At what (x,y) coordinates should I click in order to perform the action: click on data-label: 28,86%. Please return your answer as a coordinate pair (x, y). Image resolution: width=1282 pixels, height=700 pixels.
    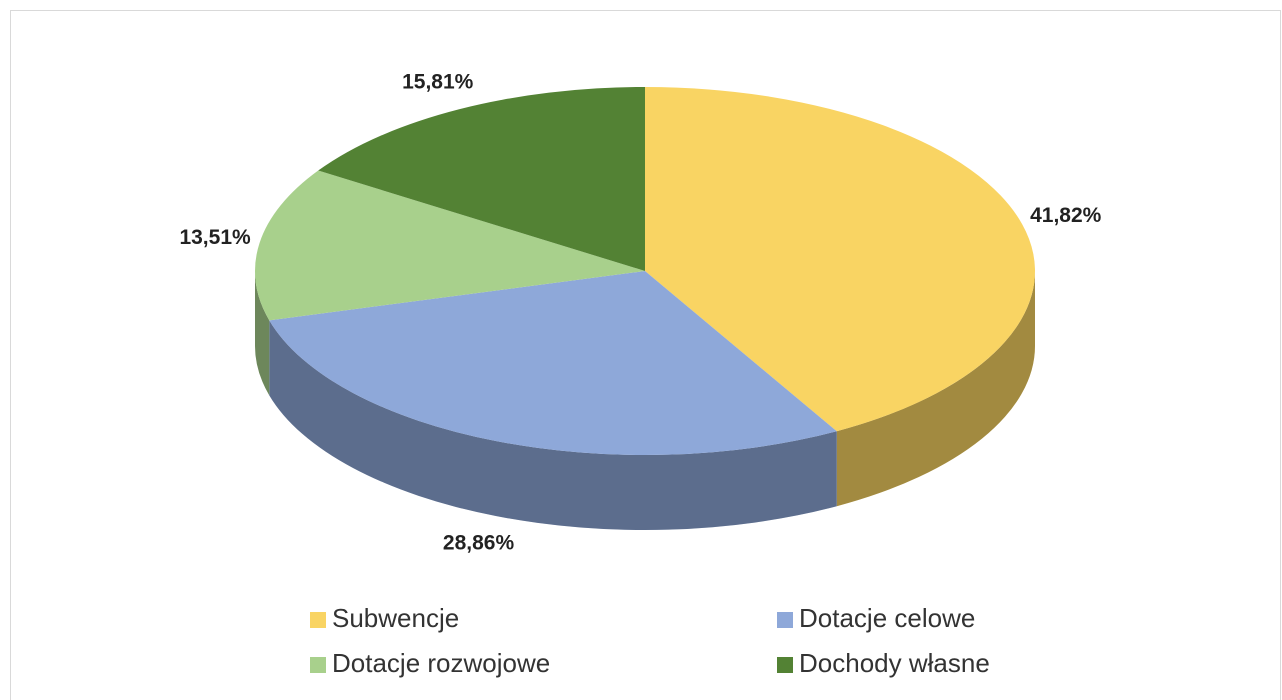
    Looking at the image, I should click on (479, 542).